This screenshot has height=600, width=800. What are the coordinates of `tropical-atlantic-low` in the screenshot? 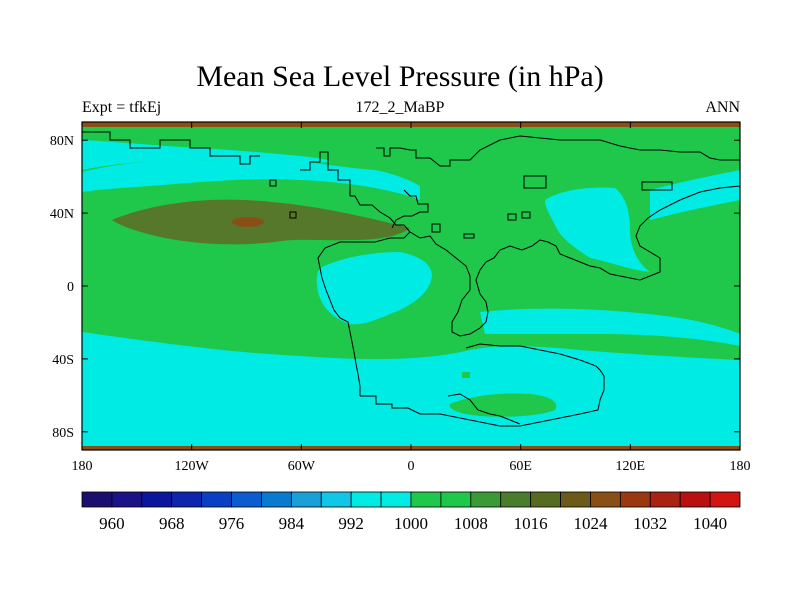 It's located at (374, 288).